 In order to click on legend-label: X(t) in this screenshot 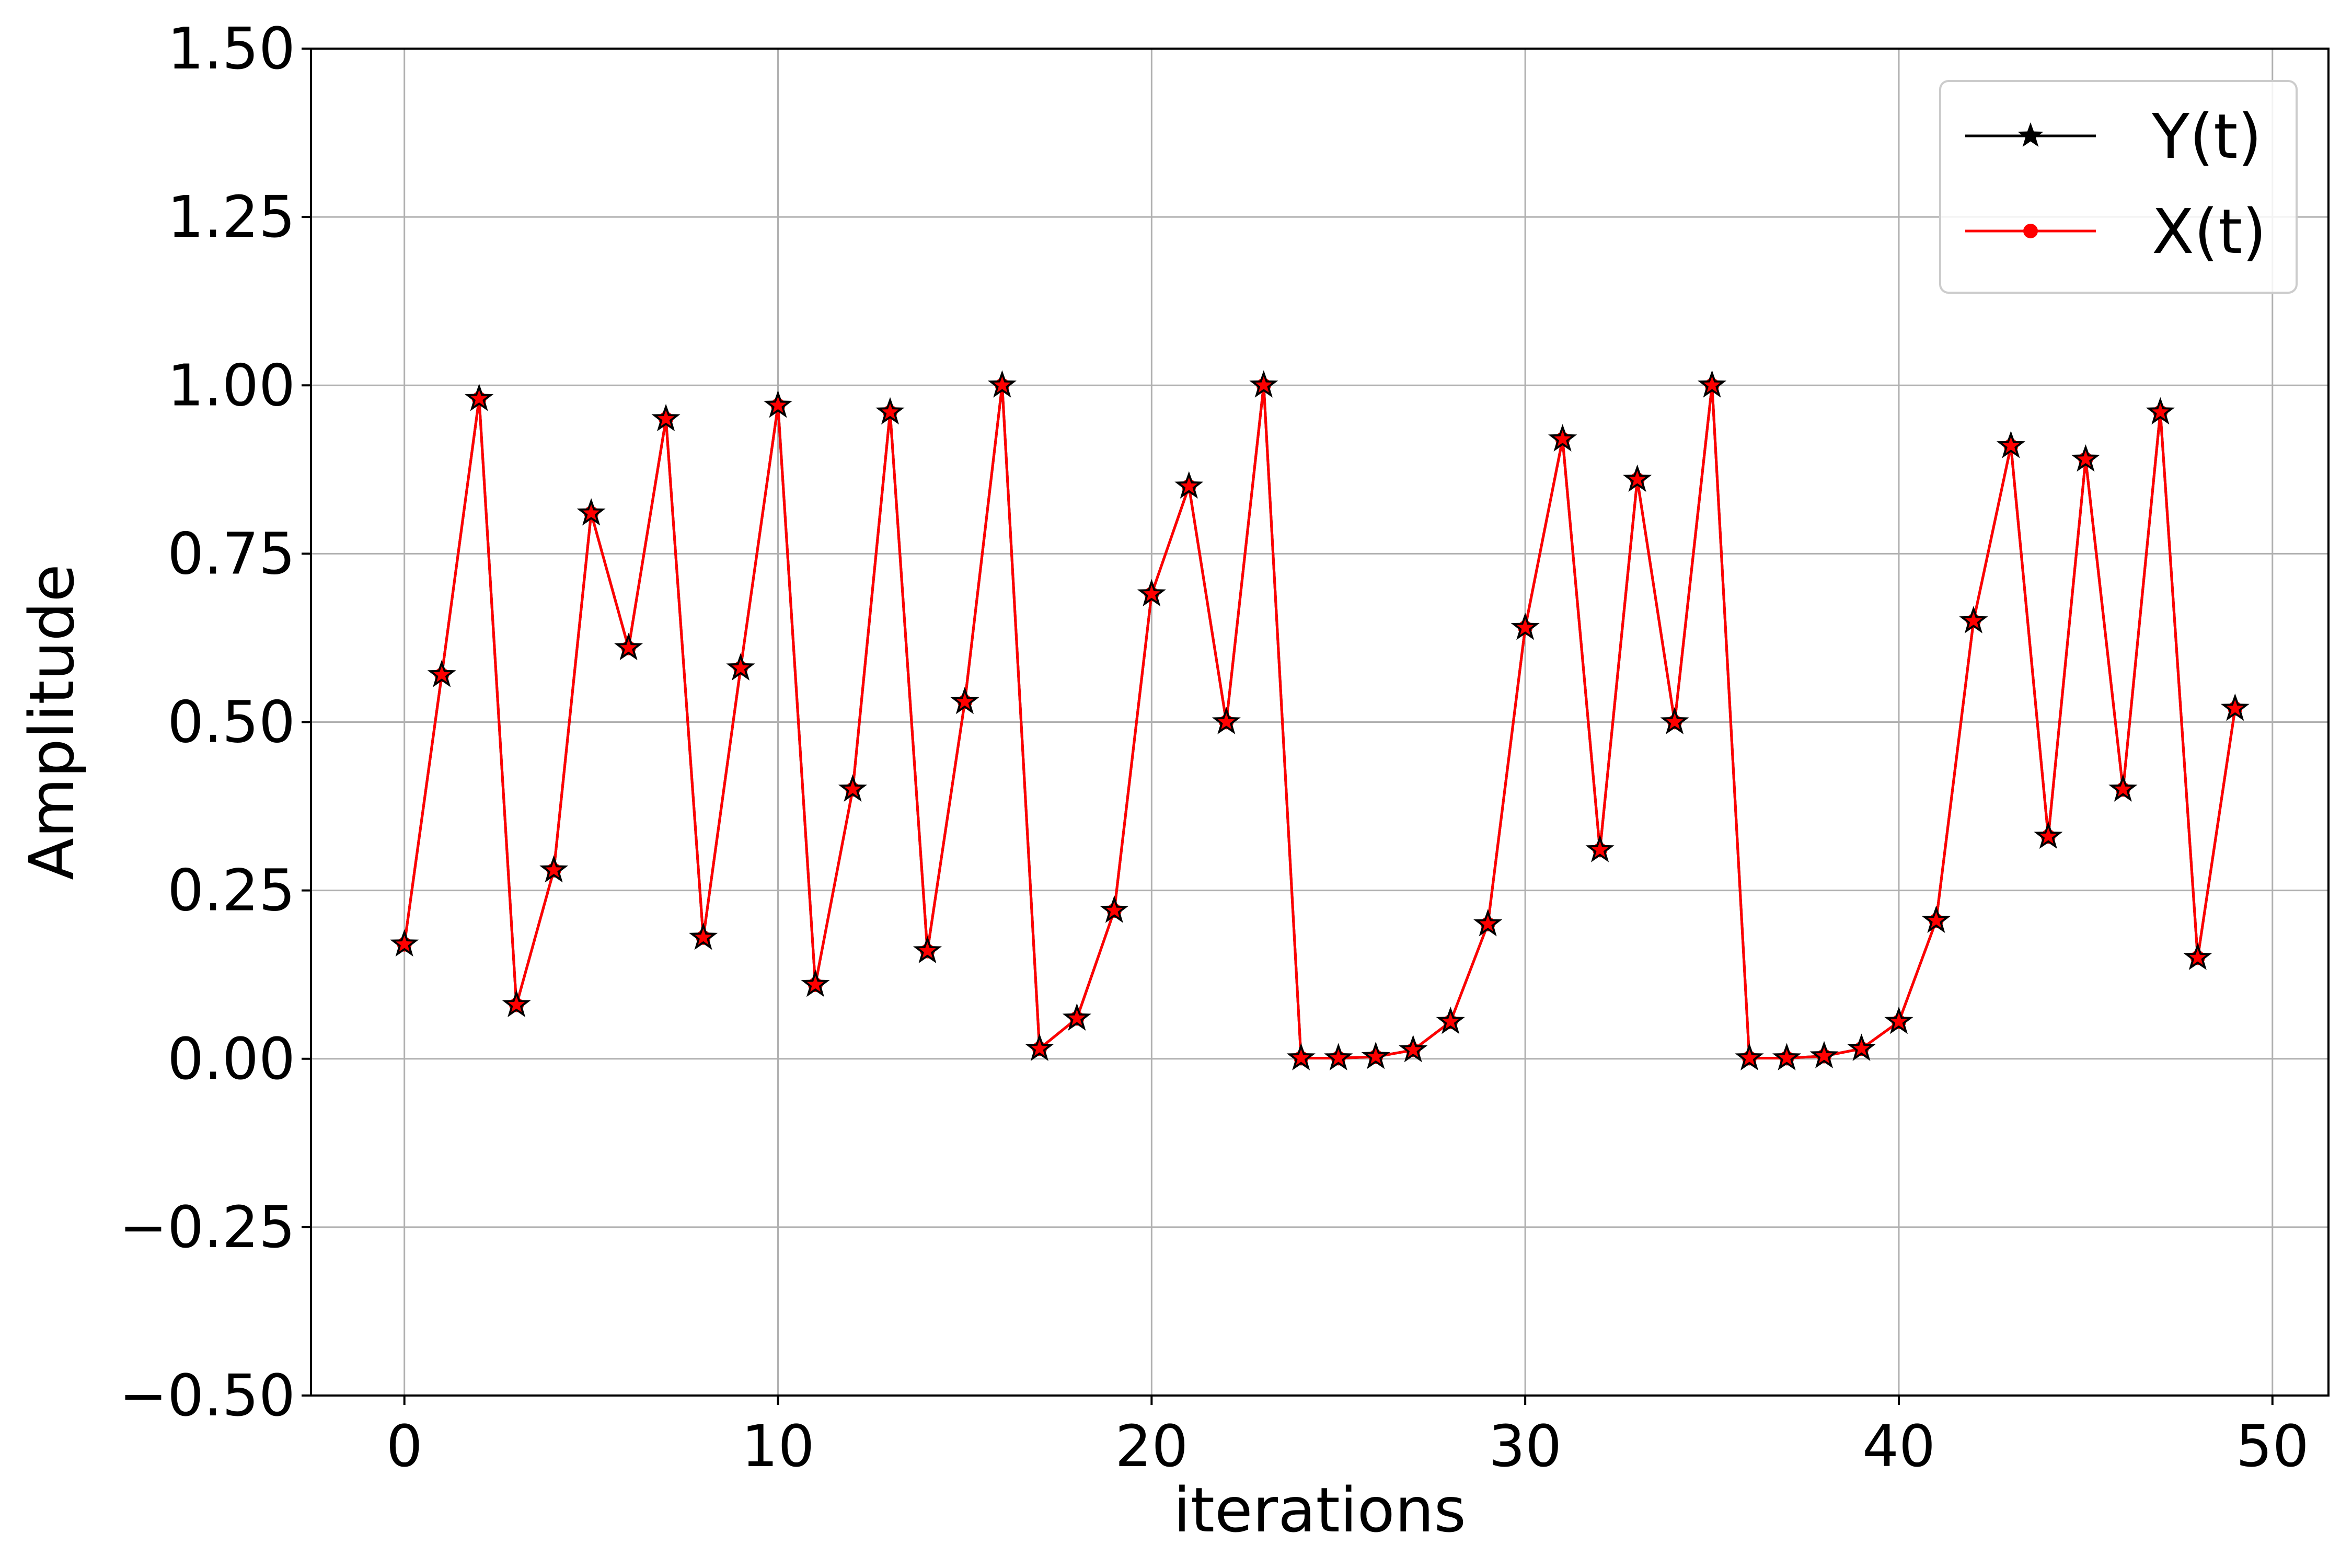, I will do `click(2209, 231)`.